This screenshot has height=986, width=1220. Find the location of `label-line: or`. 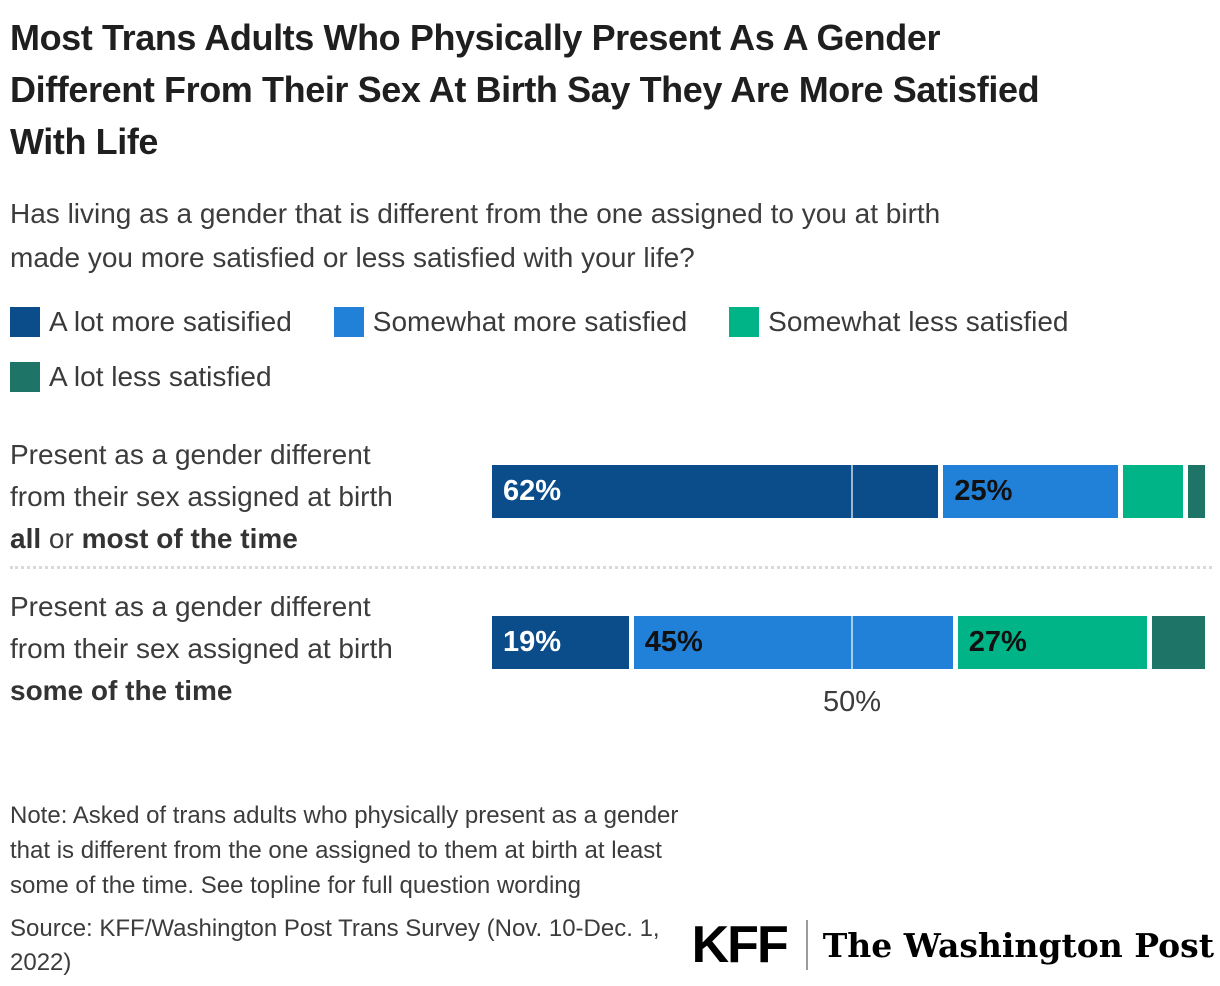

label-line: or is located at coordinates (61, 538).